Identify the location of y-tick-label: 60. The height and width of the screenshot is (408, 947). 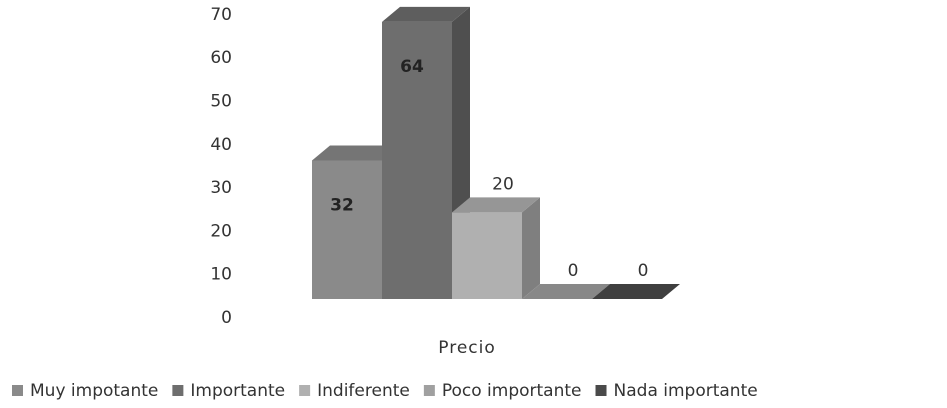
(221, 58).